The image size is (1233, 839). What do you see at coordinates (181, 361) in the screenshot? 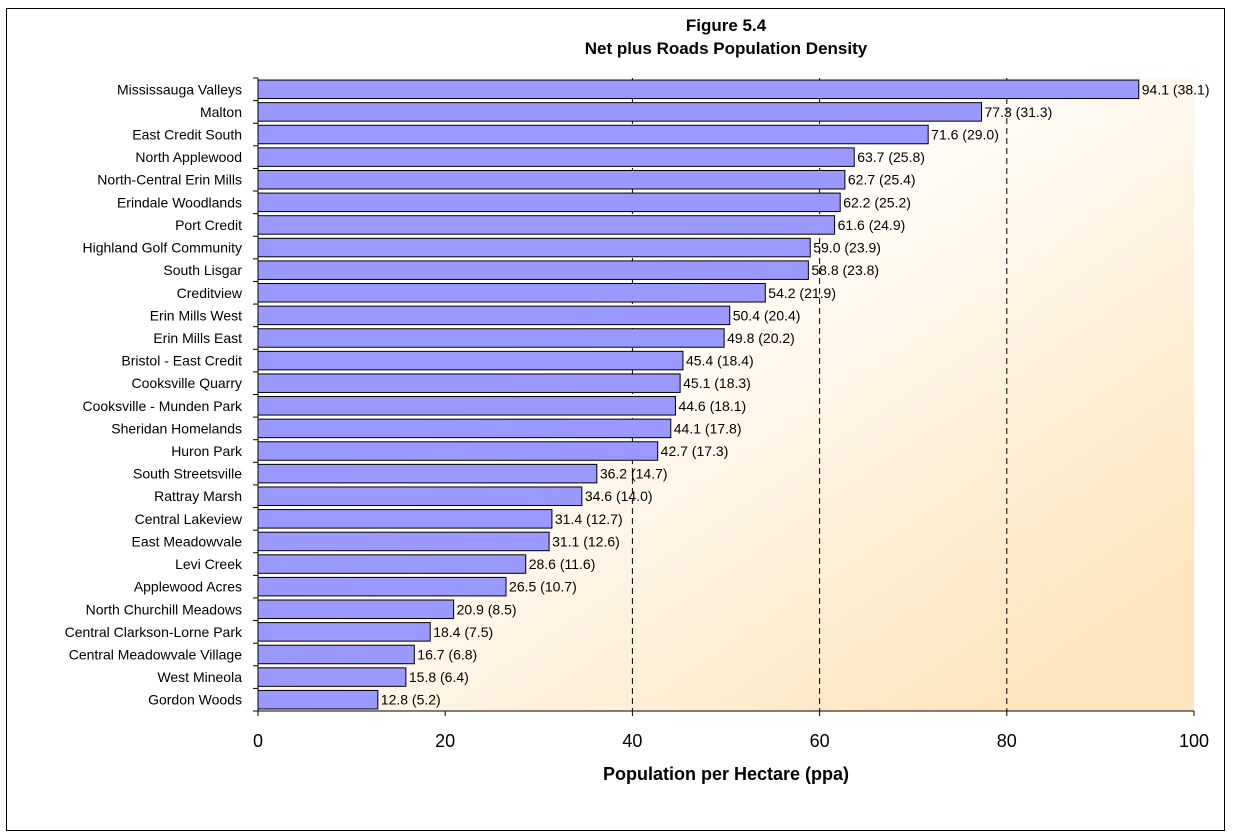
I see `category-label: Bristol - East Credit` at bounding box center [181, 361].